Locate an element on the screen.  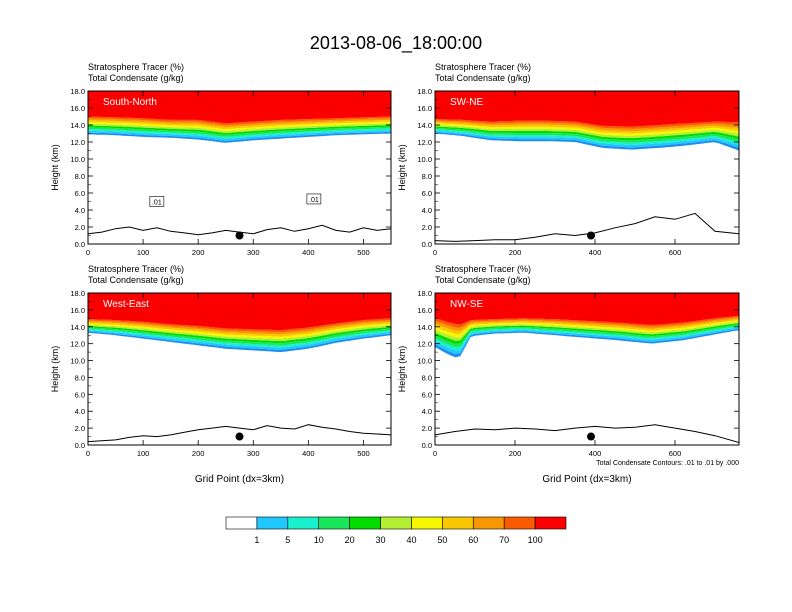
contour-label-box is located at coordinates (157, 201).